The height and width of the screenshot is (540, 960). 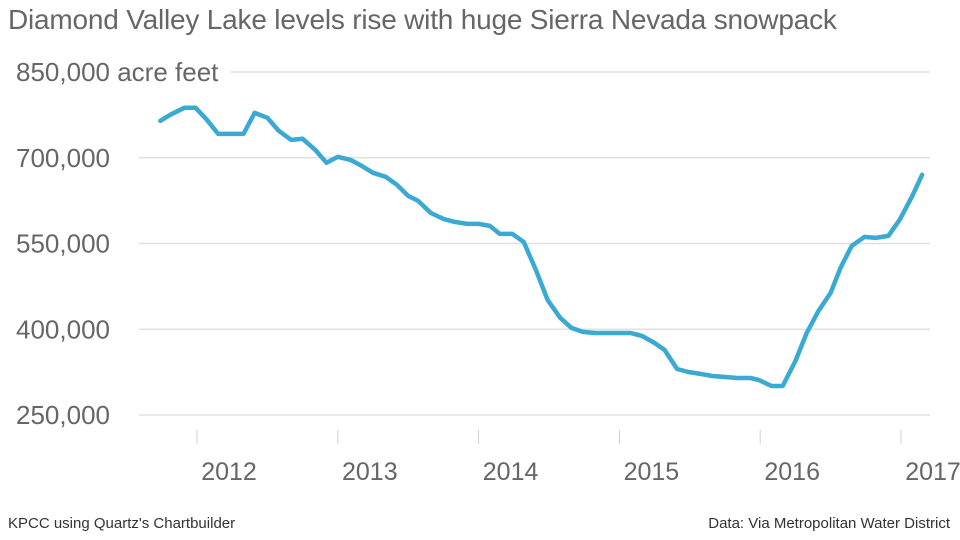 I want to click on y-tick-label: 550,000, so click(x=63, y=244).